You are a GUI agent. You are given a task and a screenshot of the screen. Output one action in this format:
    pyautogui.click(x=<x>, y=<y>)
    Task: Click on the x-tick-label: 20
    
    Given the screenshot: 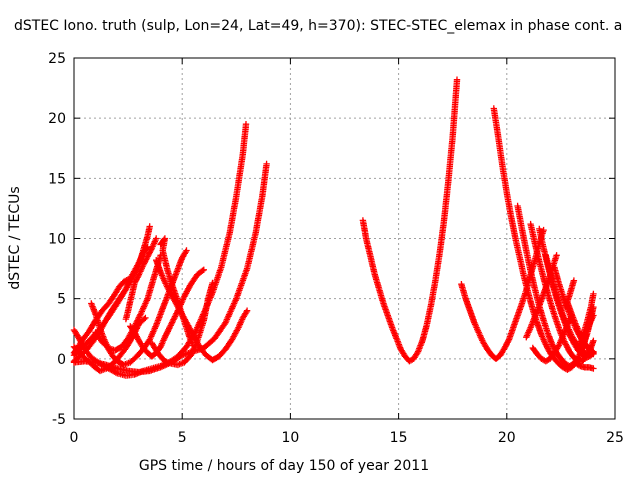 What is the action you would take?
    pyautogui.click(x=507, y=438)
    